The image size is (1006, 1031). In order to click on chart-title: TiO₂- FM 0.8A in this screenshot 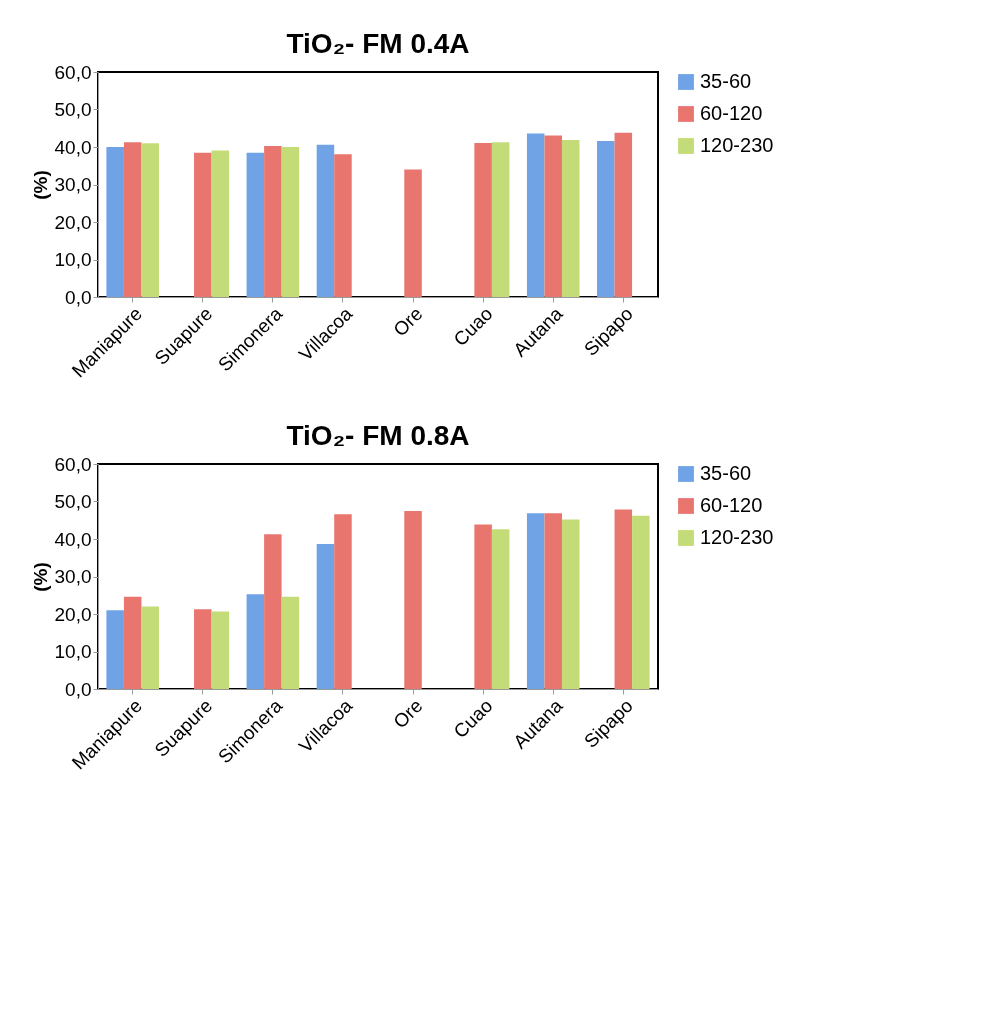, I will do `click(378, 435)`.